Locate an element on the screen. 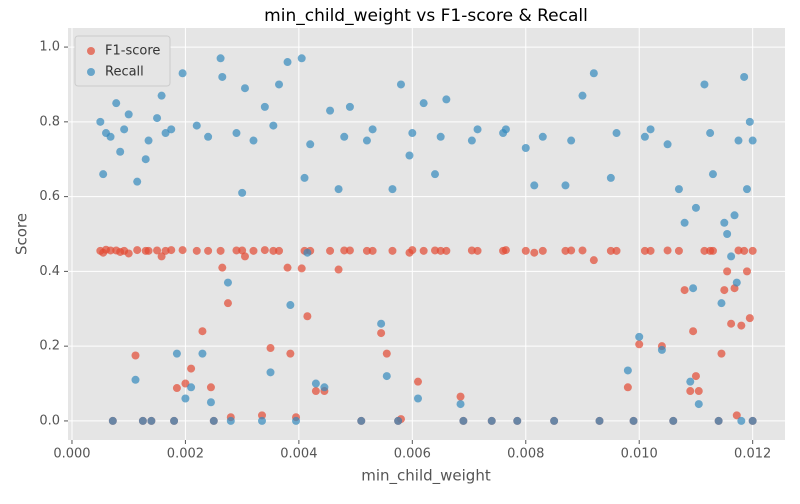 The height and width of the screenshot is (504, 800). x-axis-label: min_child_weight is located at coordinates (426, 476).